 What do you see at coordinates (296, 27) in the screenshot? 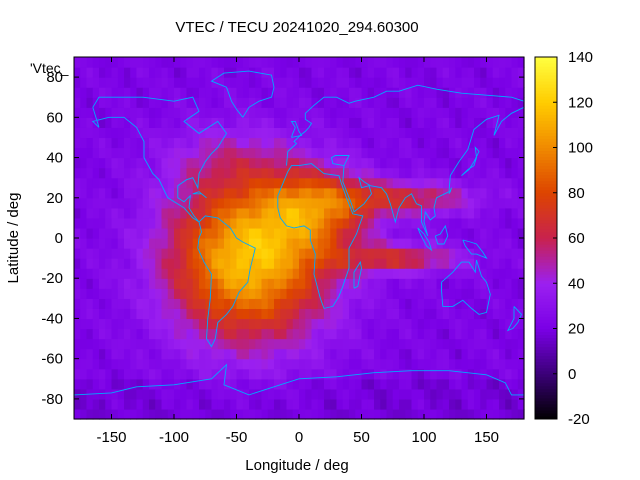
I see `chart-title: VTEC / TECU 20241020_294.60300` at bounding box center [296, 27].